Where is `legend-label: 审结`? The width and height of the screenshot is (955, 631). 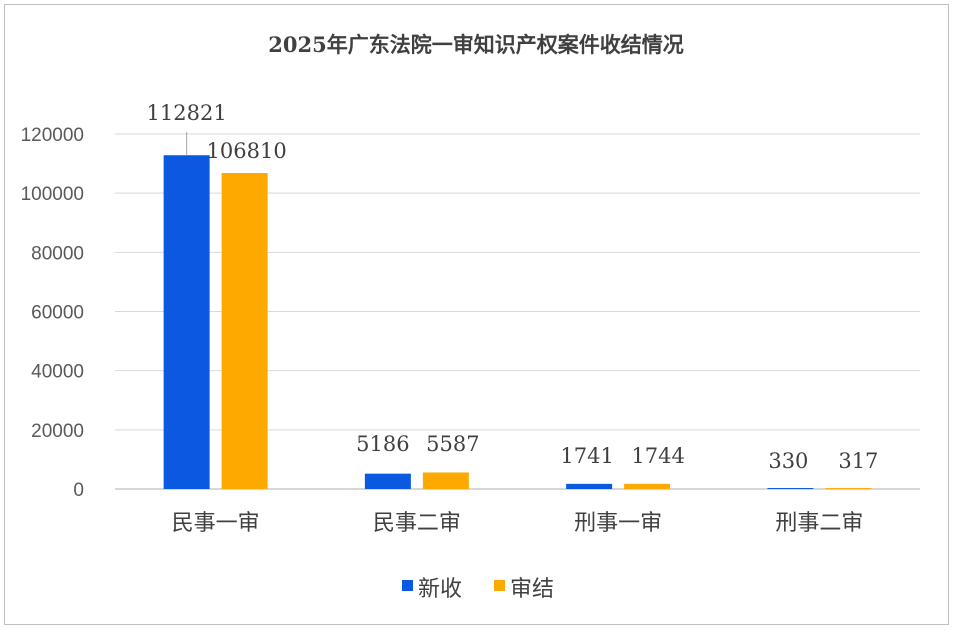
legend-label: 审结 is located at coordinates (532, 589).